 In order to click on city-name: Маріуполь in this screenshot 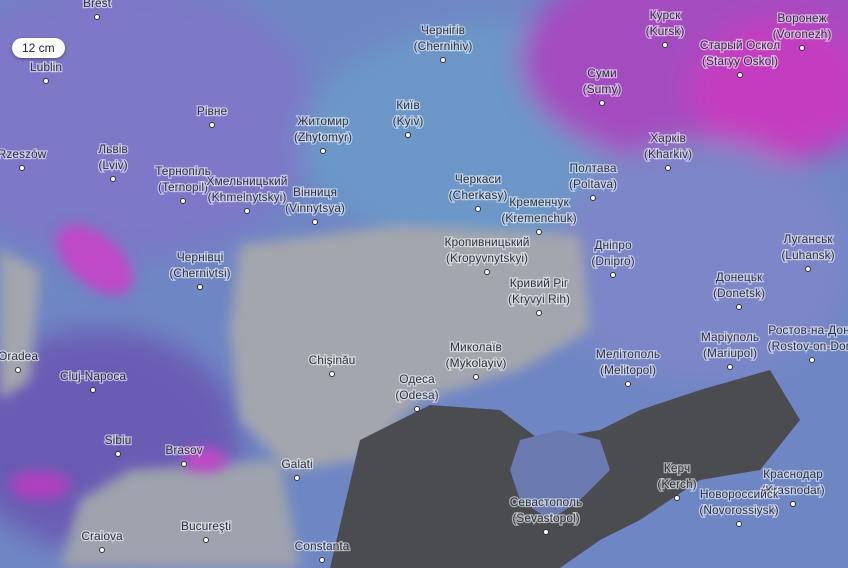, I will do `click(730, 337)`.